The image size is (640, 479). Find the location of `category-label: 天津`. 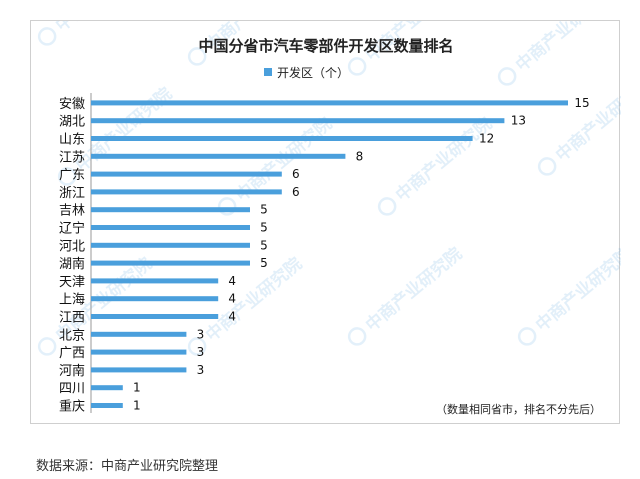

category-label: 天津 is located at coordinates (72, 282).